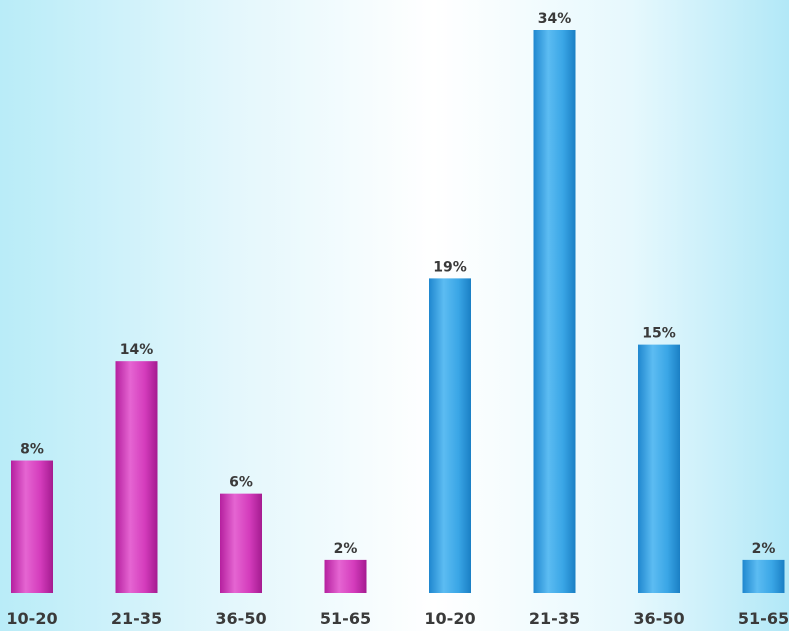 Image resolution: width=789 pixels, height=631 pixels. Describe the element at coordinates (241, 483) in the screenshot. I see `bar-value-label: 6%` at that location.